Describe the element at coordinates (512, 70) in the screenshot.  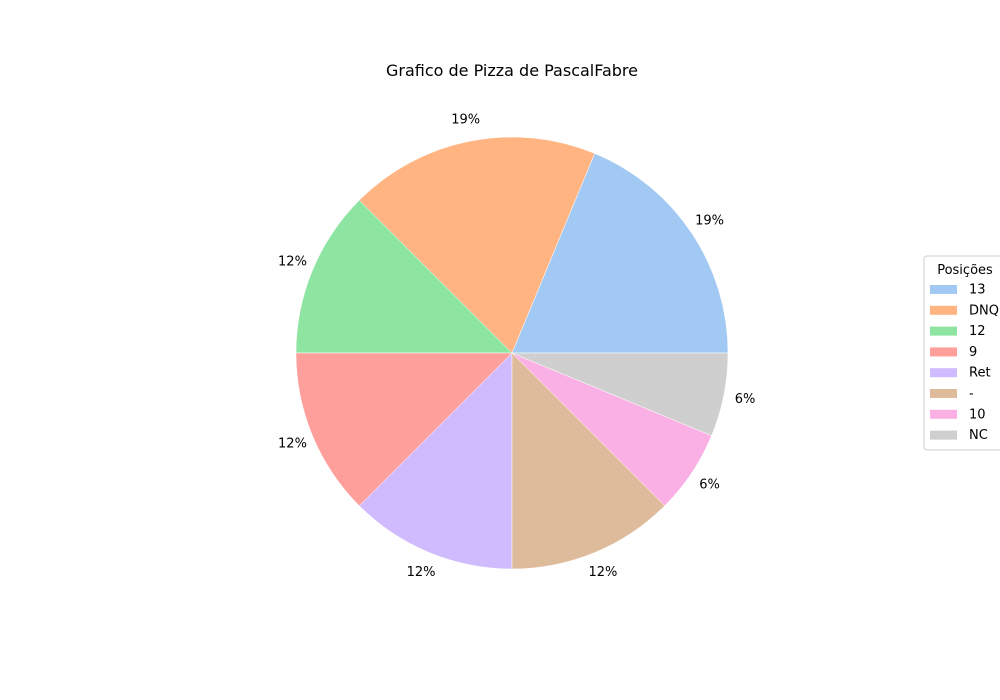
I see `chart-title: Grafico de Pizza de PascalFabre` at that location.